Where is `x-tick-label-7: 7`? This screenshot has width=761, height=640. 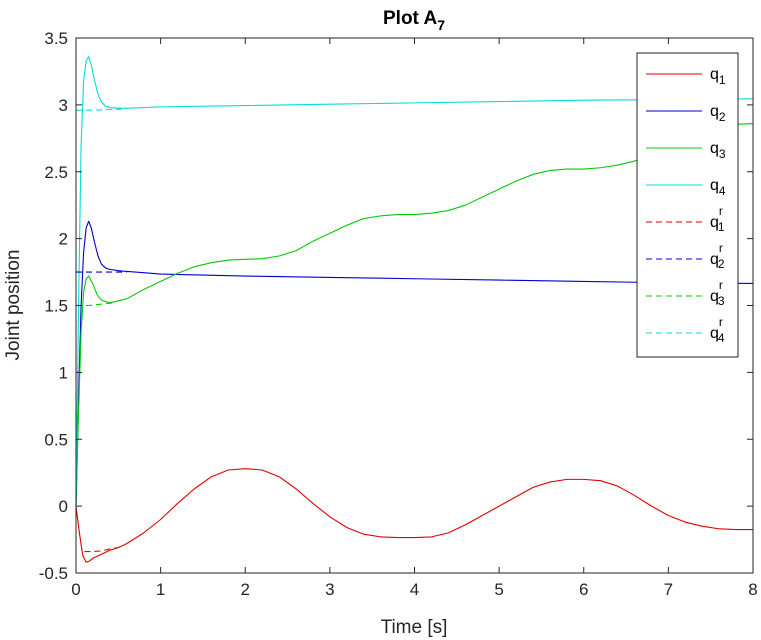 x-tick-label-7: 7 is located at coordinates (668, 589).